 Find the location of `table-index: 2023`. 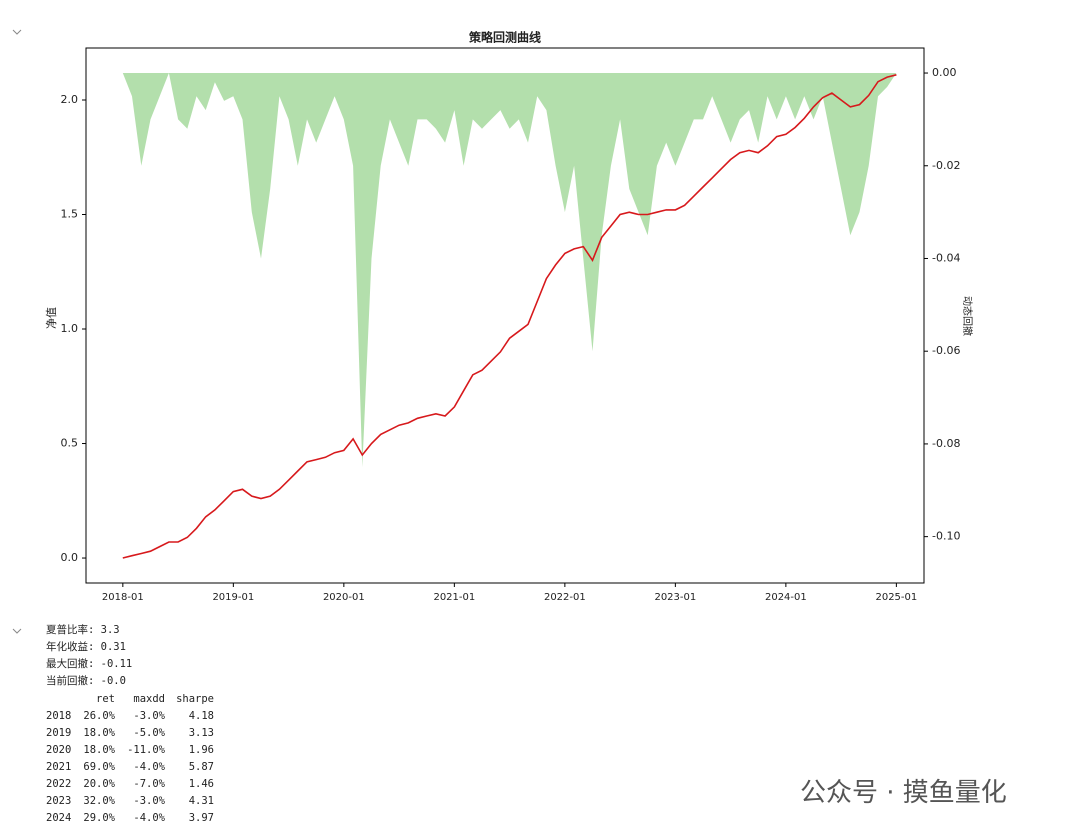

table-index: 2023 is located at coordinates (59, 801).